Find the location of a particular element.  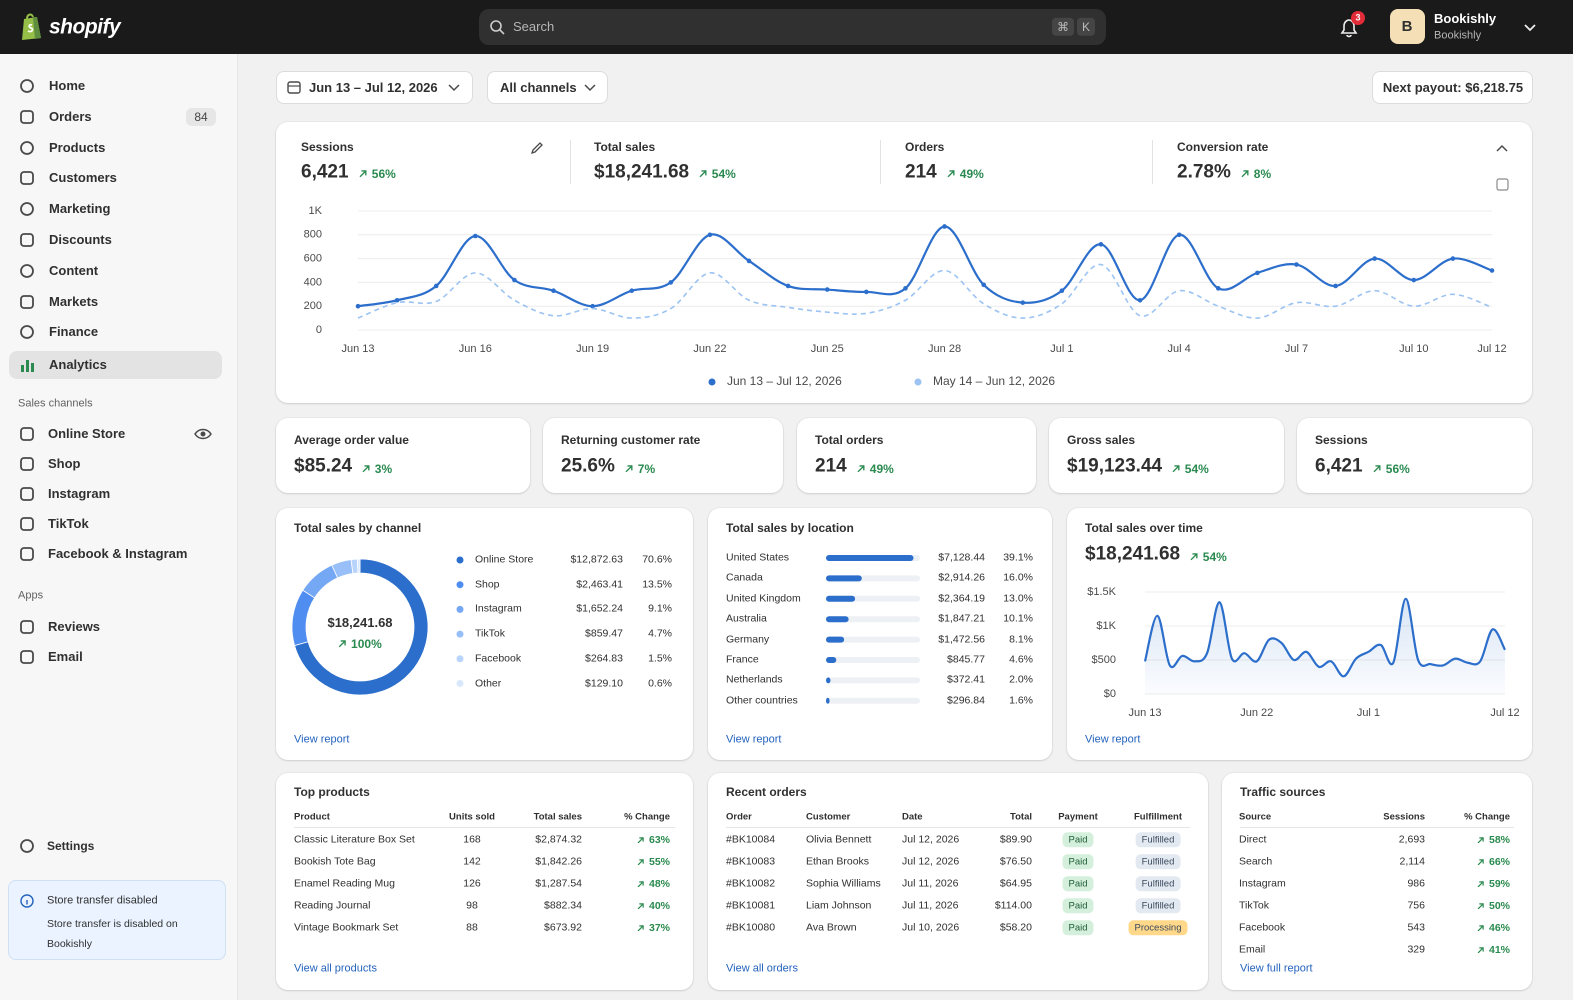

nav-item: Marketing is located at coordinates (80, 209).